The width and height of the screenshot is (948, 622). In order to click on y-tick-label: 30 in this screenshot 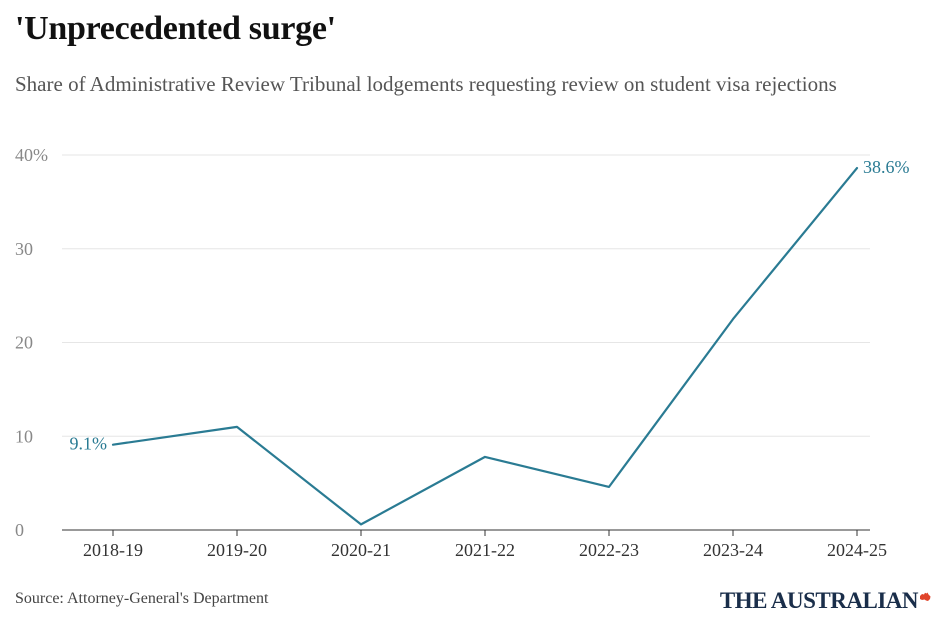, I will do `click(24, 249)`.